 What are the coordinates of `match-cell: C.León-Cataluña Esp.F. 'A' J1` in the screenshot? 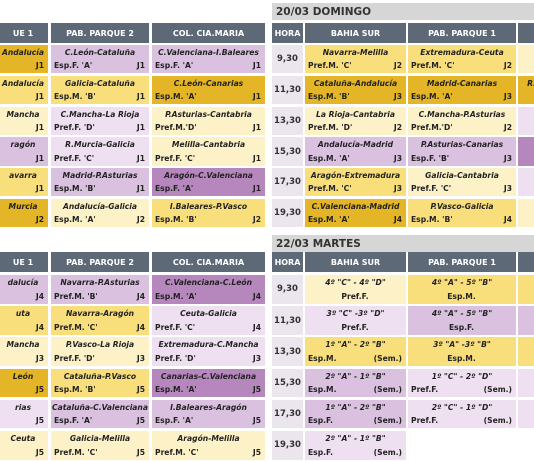 It's located at (100, 59).